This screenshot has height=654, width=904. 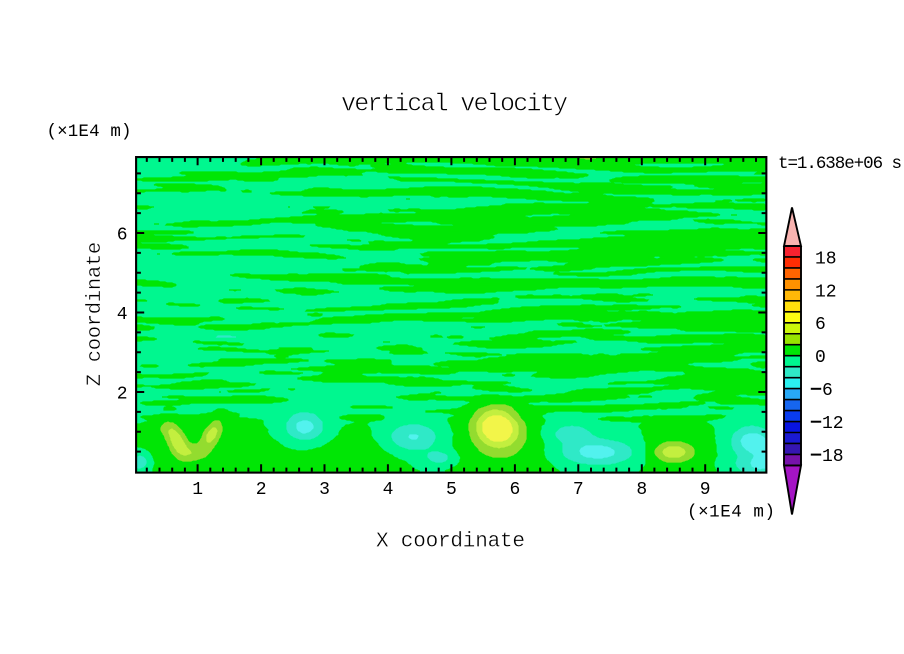 What do you see at coordinates (705, 490) in the screenshot?
I see `svg-text: 9` at bounding box center [705, 490].